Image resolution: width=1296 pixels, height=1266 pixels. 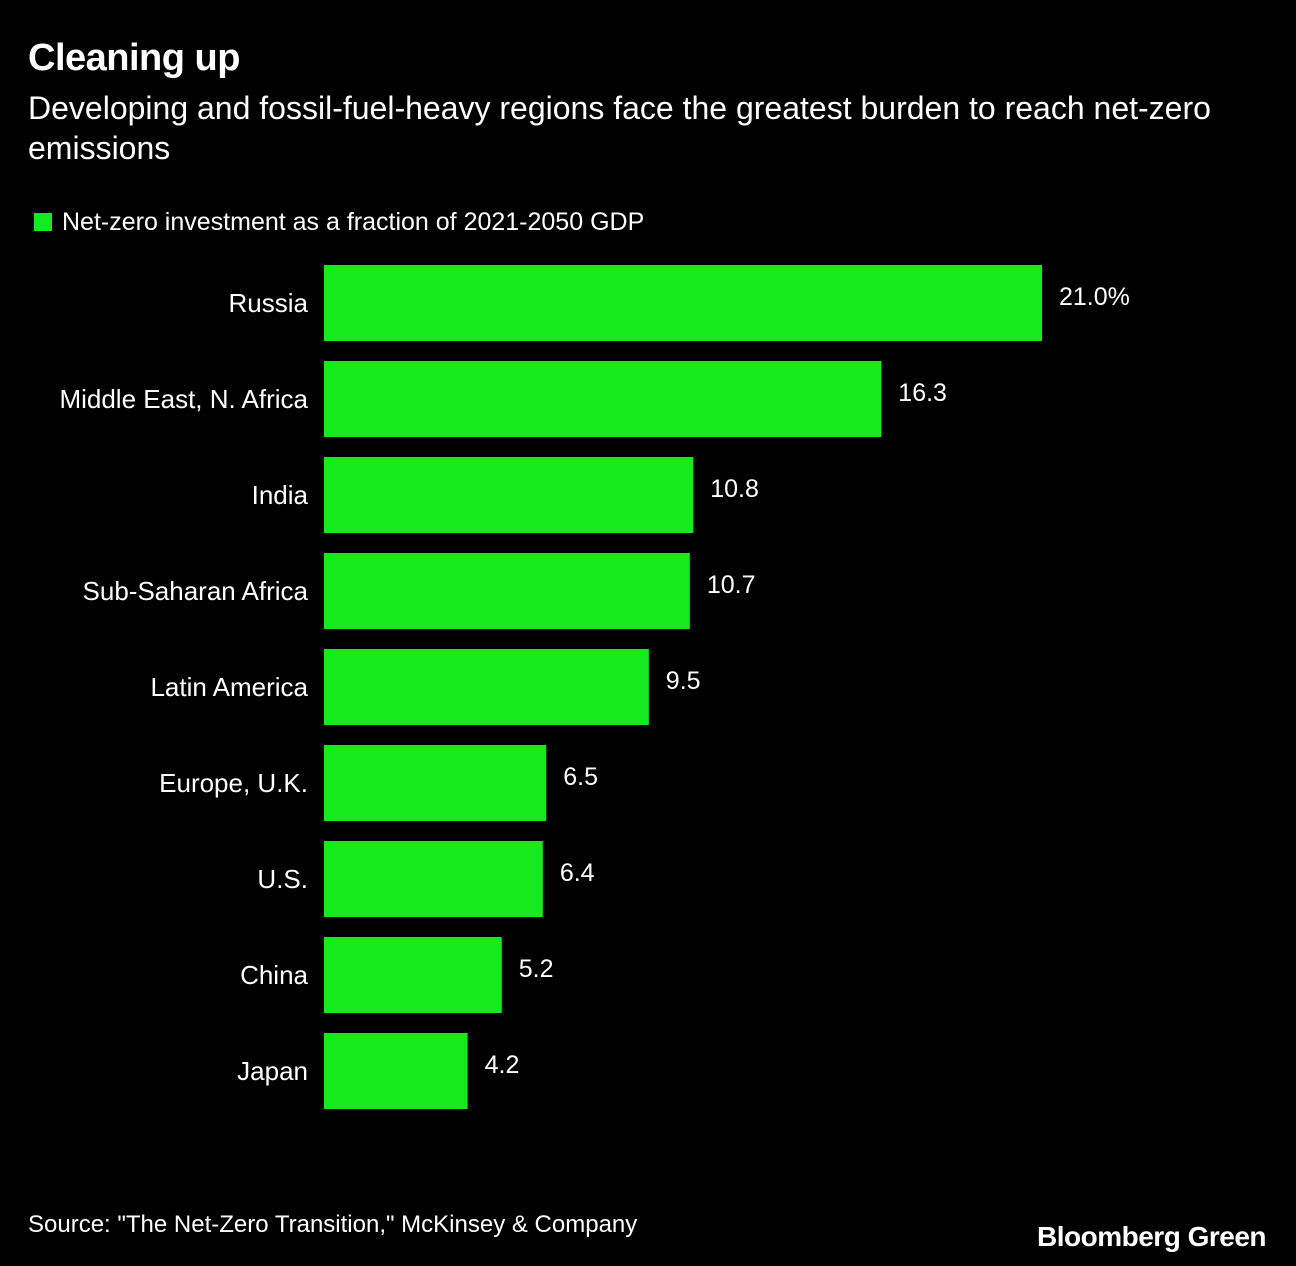 I want to click on brand-logo: Bloomberg Green, so click(x=1151, y=1236).